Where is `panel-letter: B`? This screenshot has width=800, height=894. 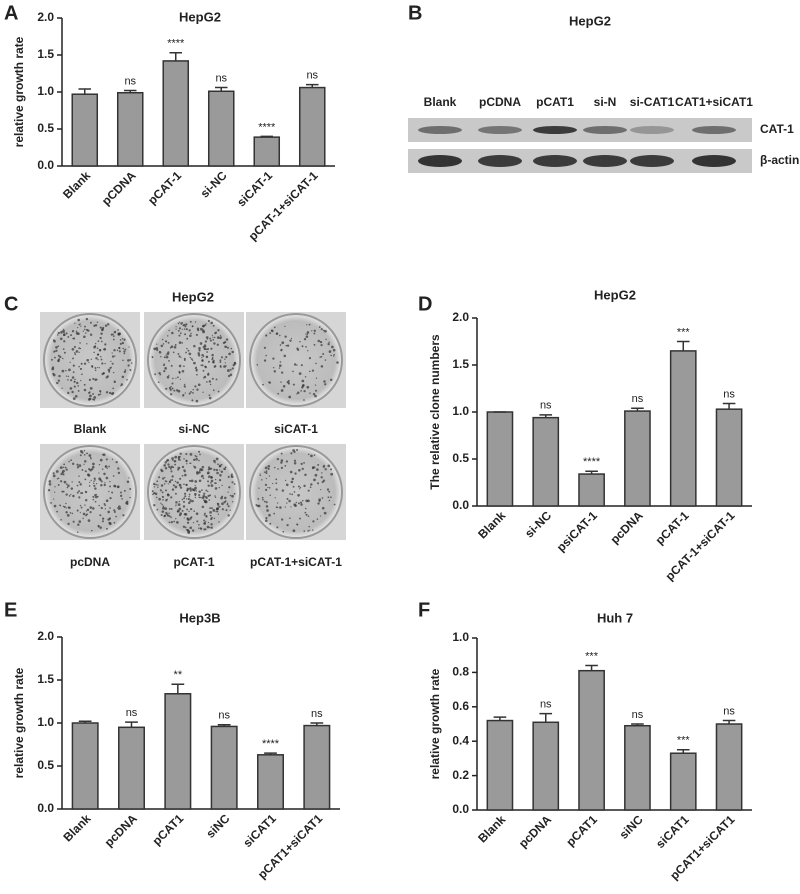 panel-letter: B is located at coordinates (415, 13).